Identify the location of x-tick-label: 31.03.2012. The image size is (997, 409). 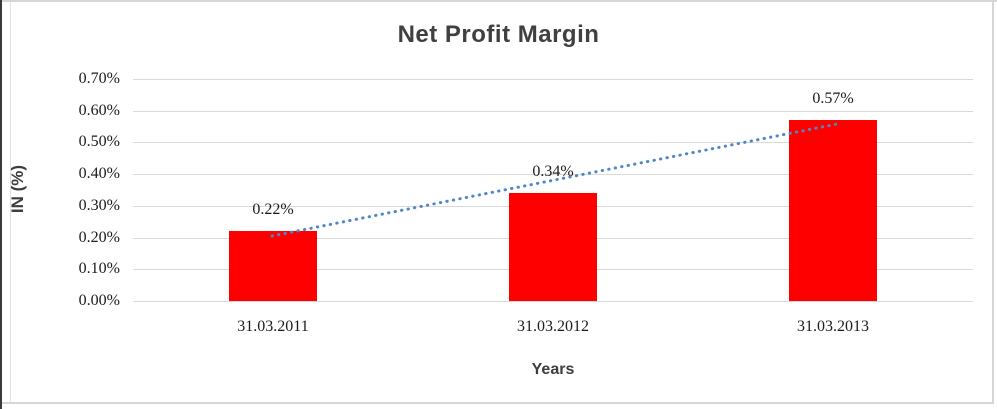
(553, 326).